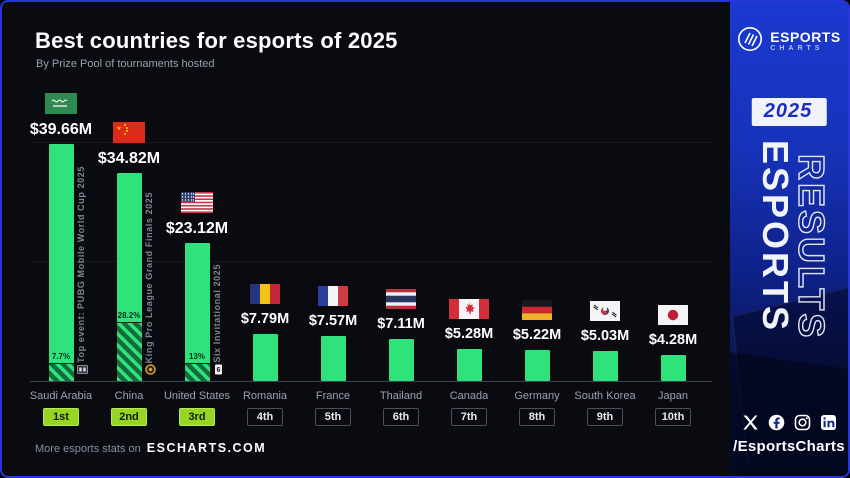  I want to click on rank-badge-wrap: 3rd, so click(197, 416).